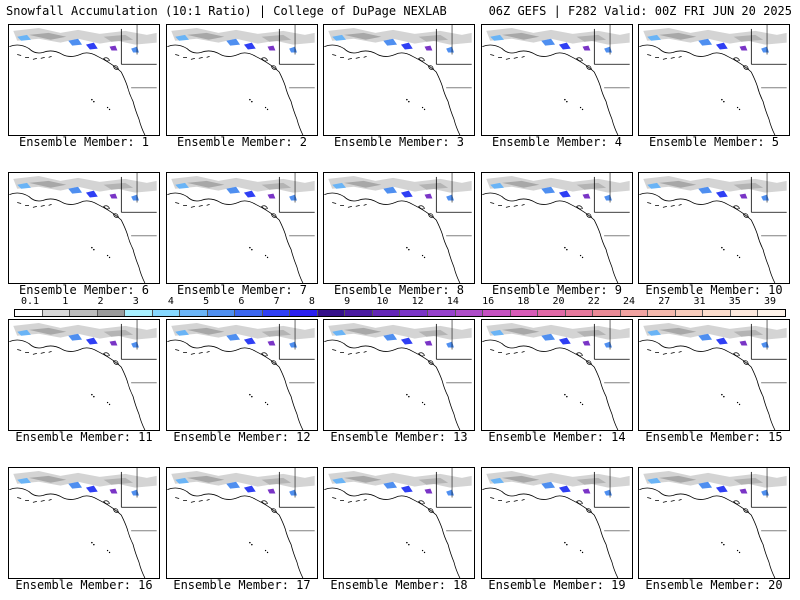 This screenshot has width=800, height=600. What do you see at coordinates (714, 437) in the screenshot?
I see `ensemble-member-caption: Ensemble Member: 15` at bounding box center [714, 437].